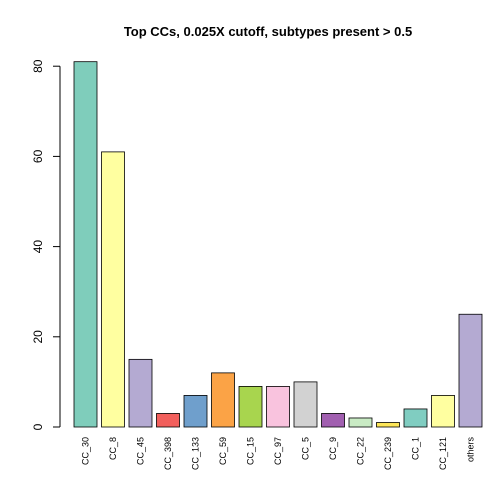 This screenshot has width=504, height=504. What do you see at coordinates (38, 426) in the screenshot?
I see `y-tick-label: 0` at bounding box center [38, 426].